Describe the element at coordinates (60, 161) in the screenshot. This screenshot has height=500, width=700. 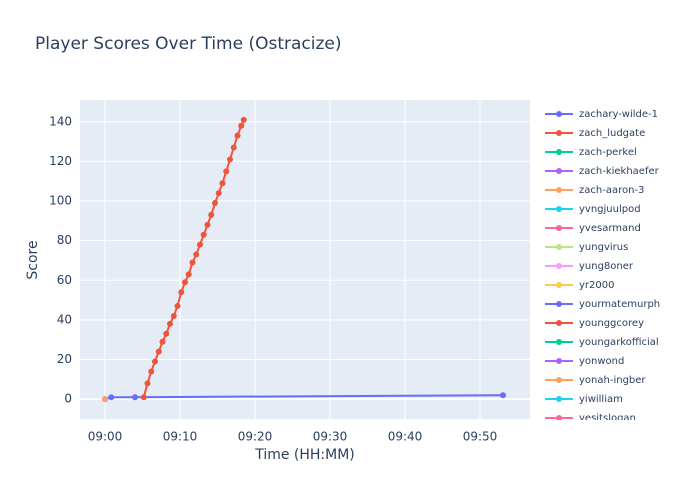
I see `y-tick-label: 120` at that location.